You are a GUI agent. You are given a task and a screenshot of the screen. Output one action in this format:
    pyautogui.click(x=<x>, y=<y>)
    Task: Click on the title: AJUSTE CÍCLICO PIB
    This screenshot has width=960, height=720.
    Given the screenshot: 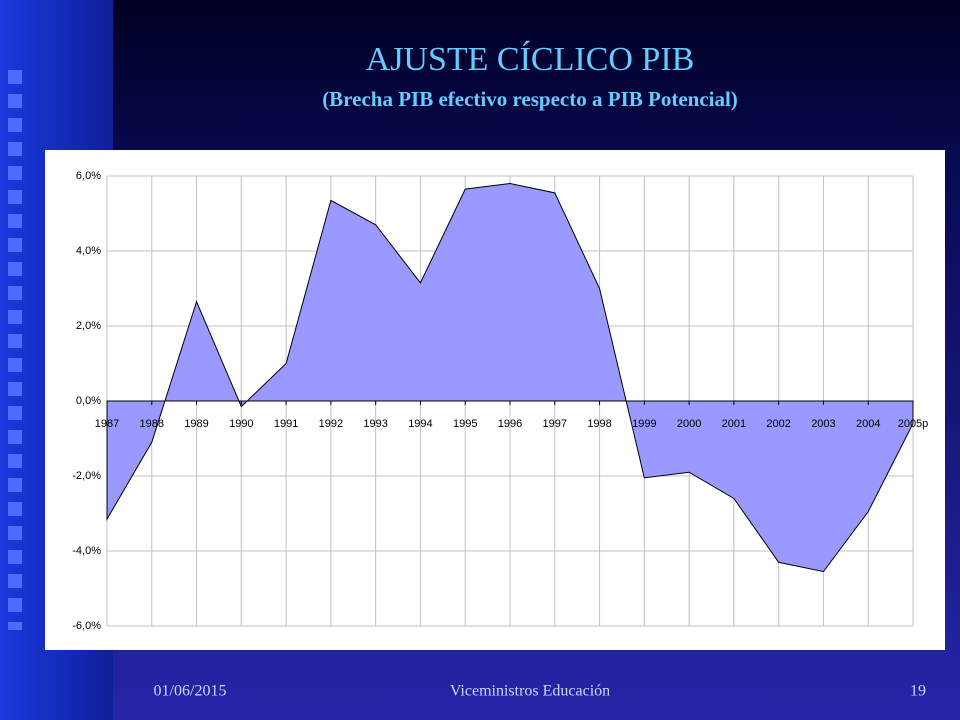 What is the action you would take?
    pyautogui.click(x=530, y=59)
    